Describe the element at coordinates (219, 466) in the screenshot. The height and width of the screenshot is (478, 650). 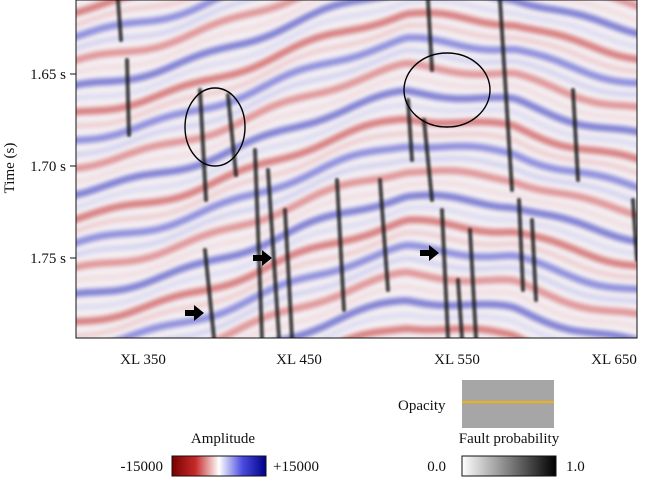
I see `amplitude-colorbar-swatch` at that location.